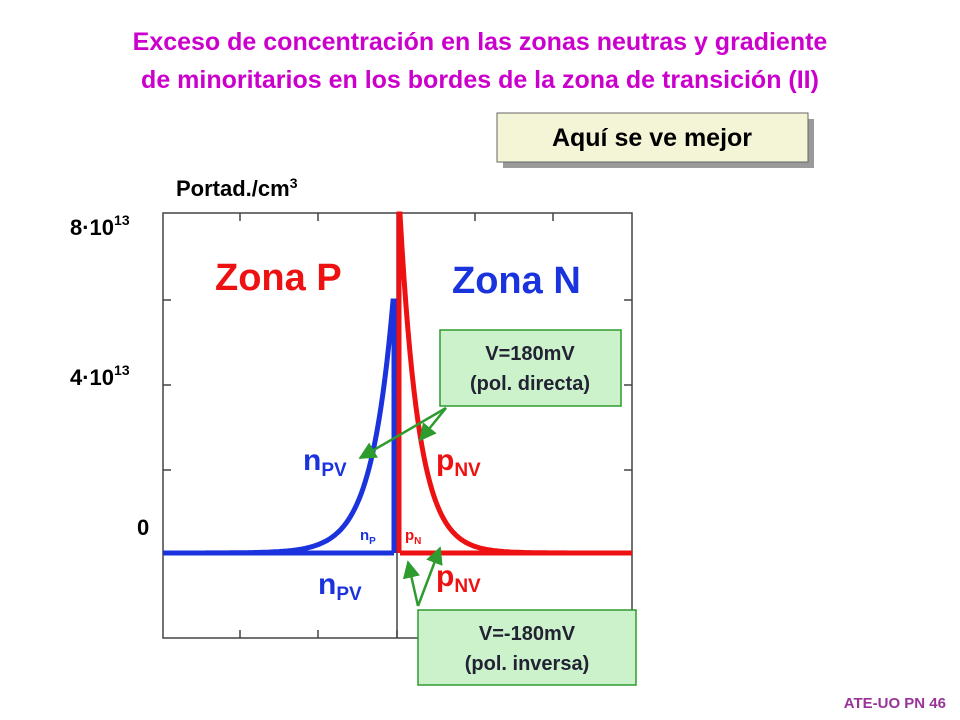  What do you see at coordinates (372, 541) in the screenshot?
I see `label-sub: P` at bounding box center [372, 541].